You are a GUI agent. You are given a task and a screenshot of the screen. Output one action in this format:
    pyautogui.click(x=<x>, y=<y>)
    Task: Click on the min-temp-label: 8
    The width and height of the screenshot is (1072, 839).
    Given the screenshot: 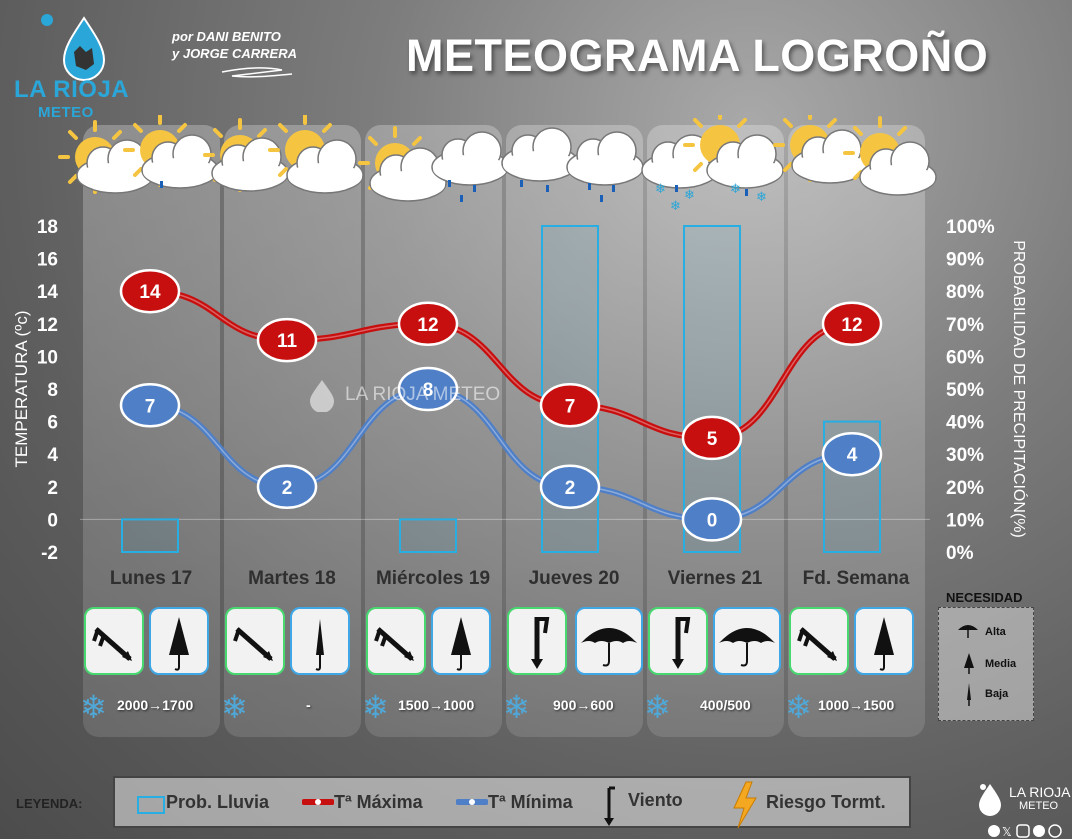 What is the action you would take?
    pyautogui.click(x=428, y=390)
    